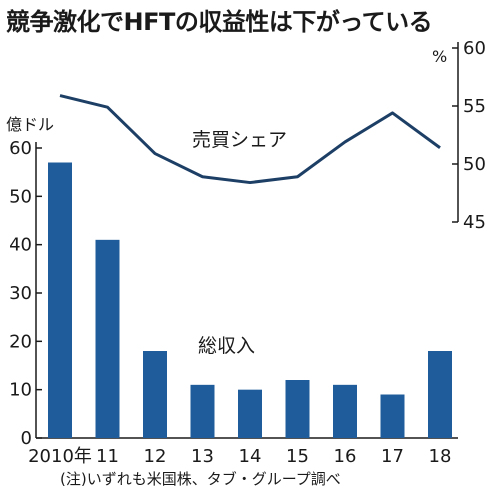 The height and width of the screenshot is (499, 500). I want to click on right-axis: 45 50 55 60, so click(469, 135).